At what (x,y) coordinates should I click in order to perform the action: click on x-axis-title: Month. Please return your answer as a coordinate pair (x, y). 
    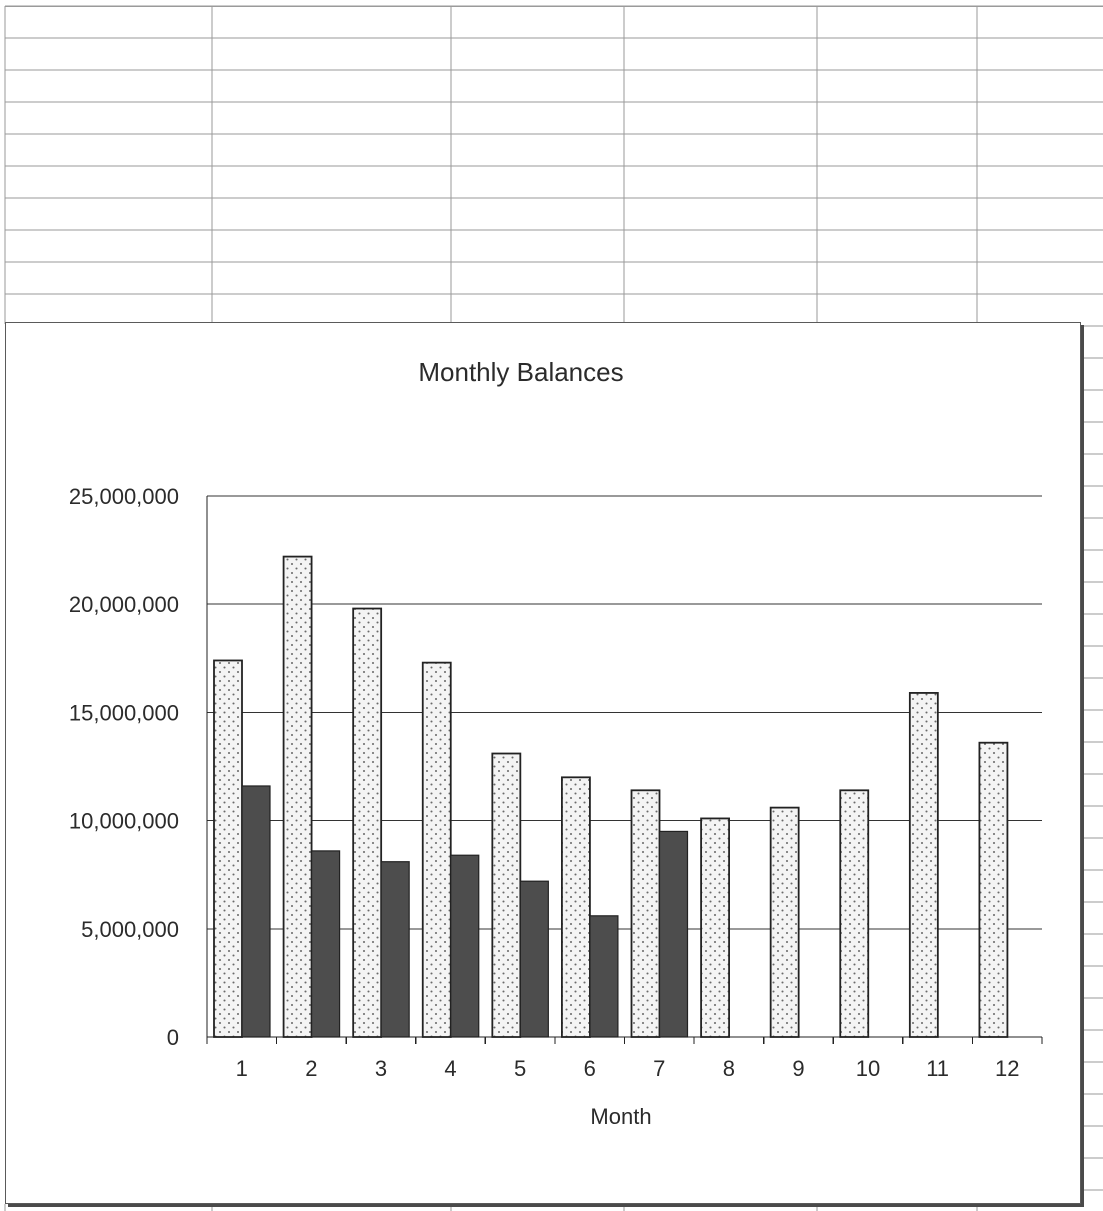
    Looking at the image, I should click on (620, 1116).